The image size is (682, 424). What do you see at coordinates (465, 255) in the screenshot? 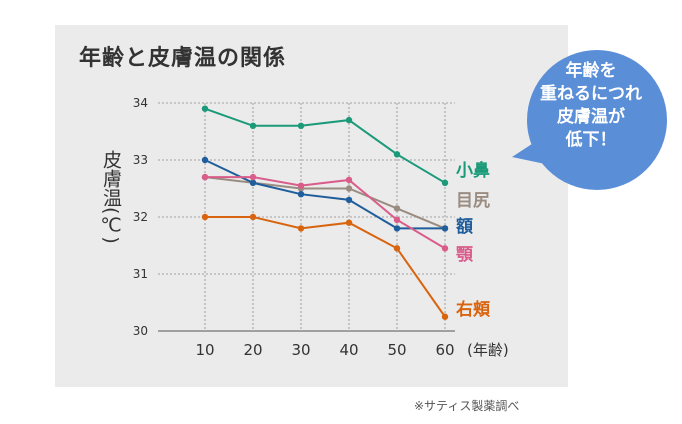
I see `series-label: 顎` at bounding box center [465, 255].